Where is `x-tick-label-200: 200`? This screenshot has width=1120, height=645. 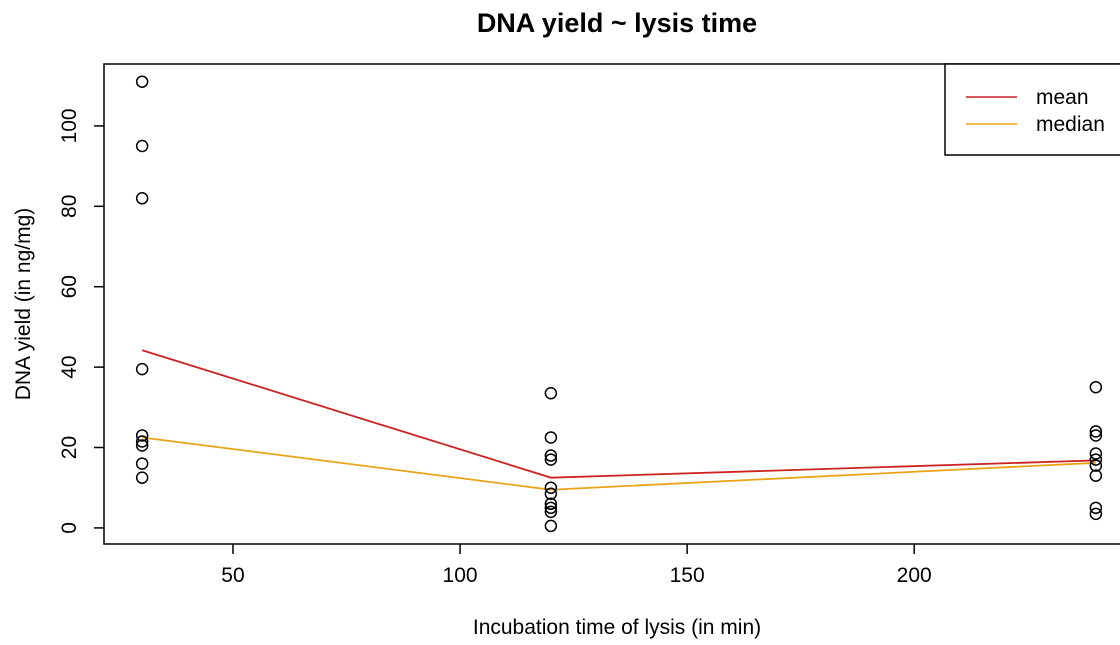
x-tick-label-200: 200 is located at coordinates (914, 575).